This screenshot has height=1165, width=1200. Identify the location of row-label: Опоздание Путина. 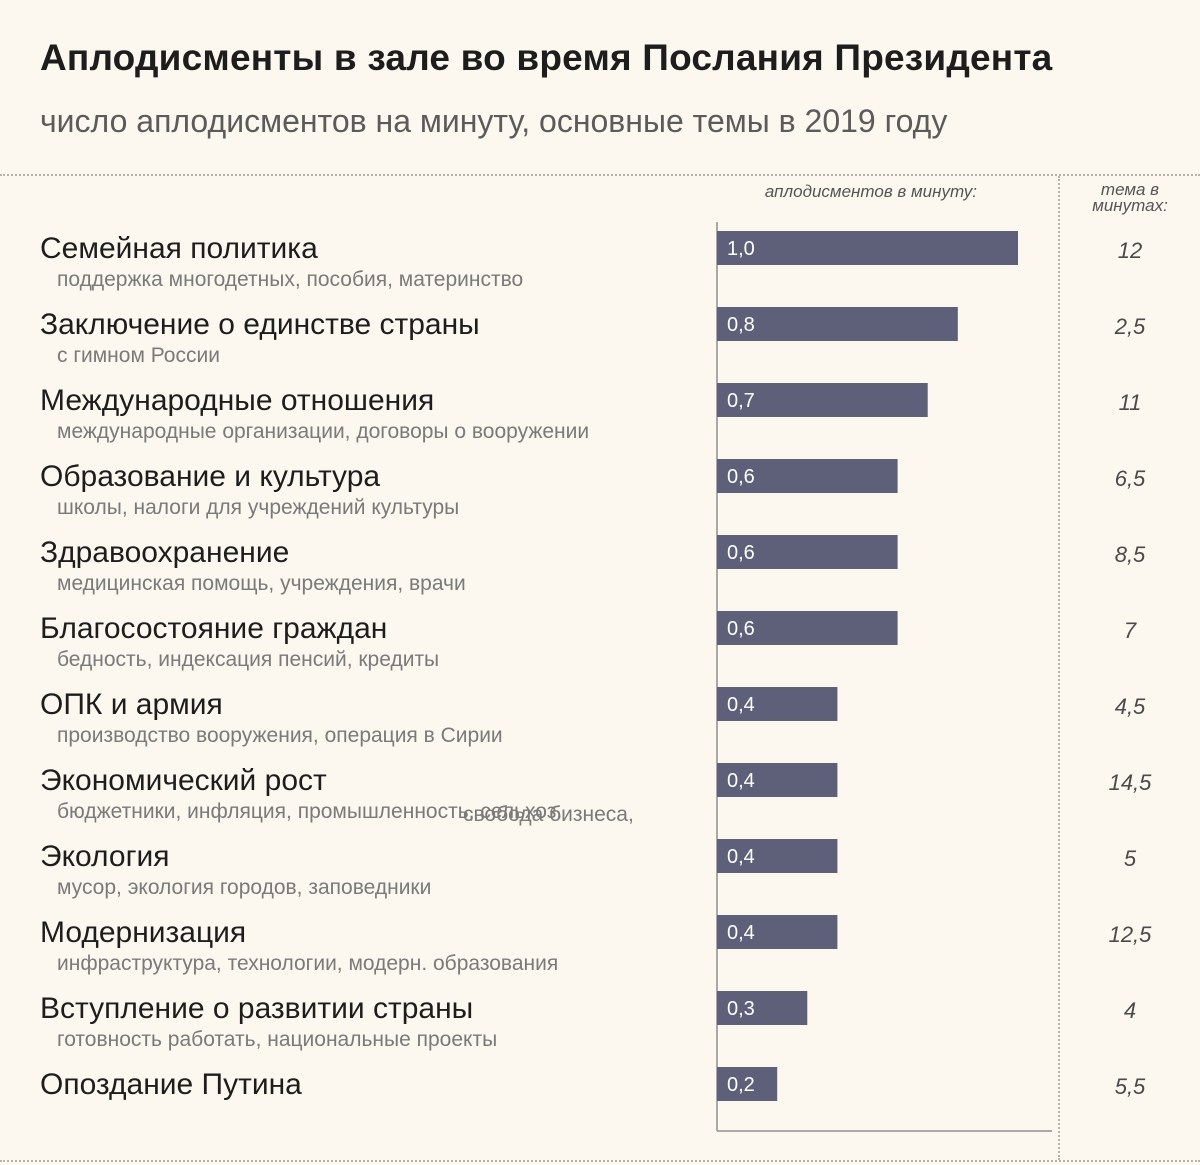
(171, 1084).